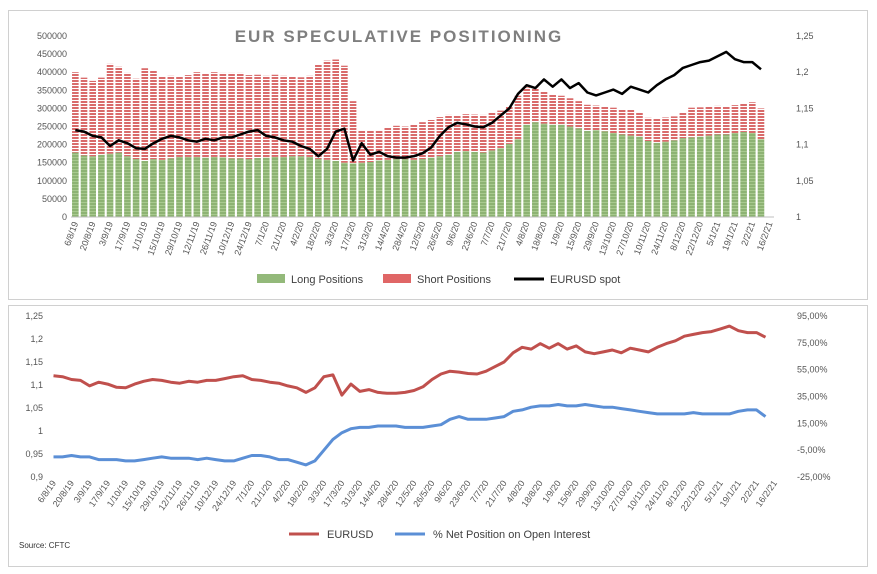 The height and width of the screenshot is (574, 877). Describe the element at coordinates (36, 339) in the screenshot. I see `y-left-tick: 1,2` at that location.